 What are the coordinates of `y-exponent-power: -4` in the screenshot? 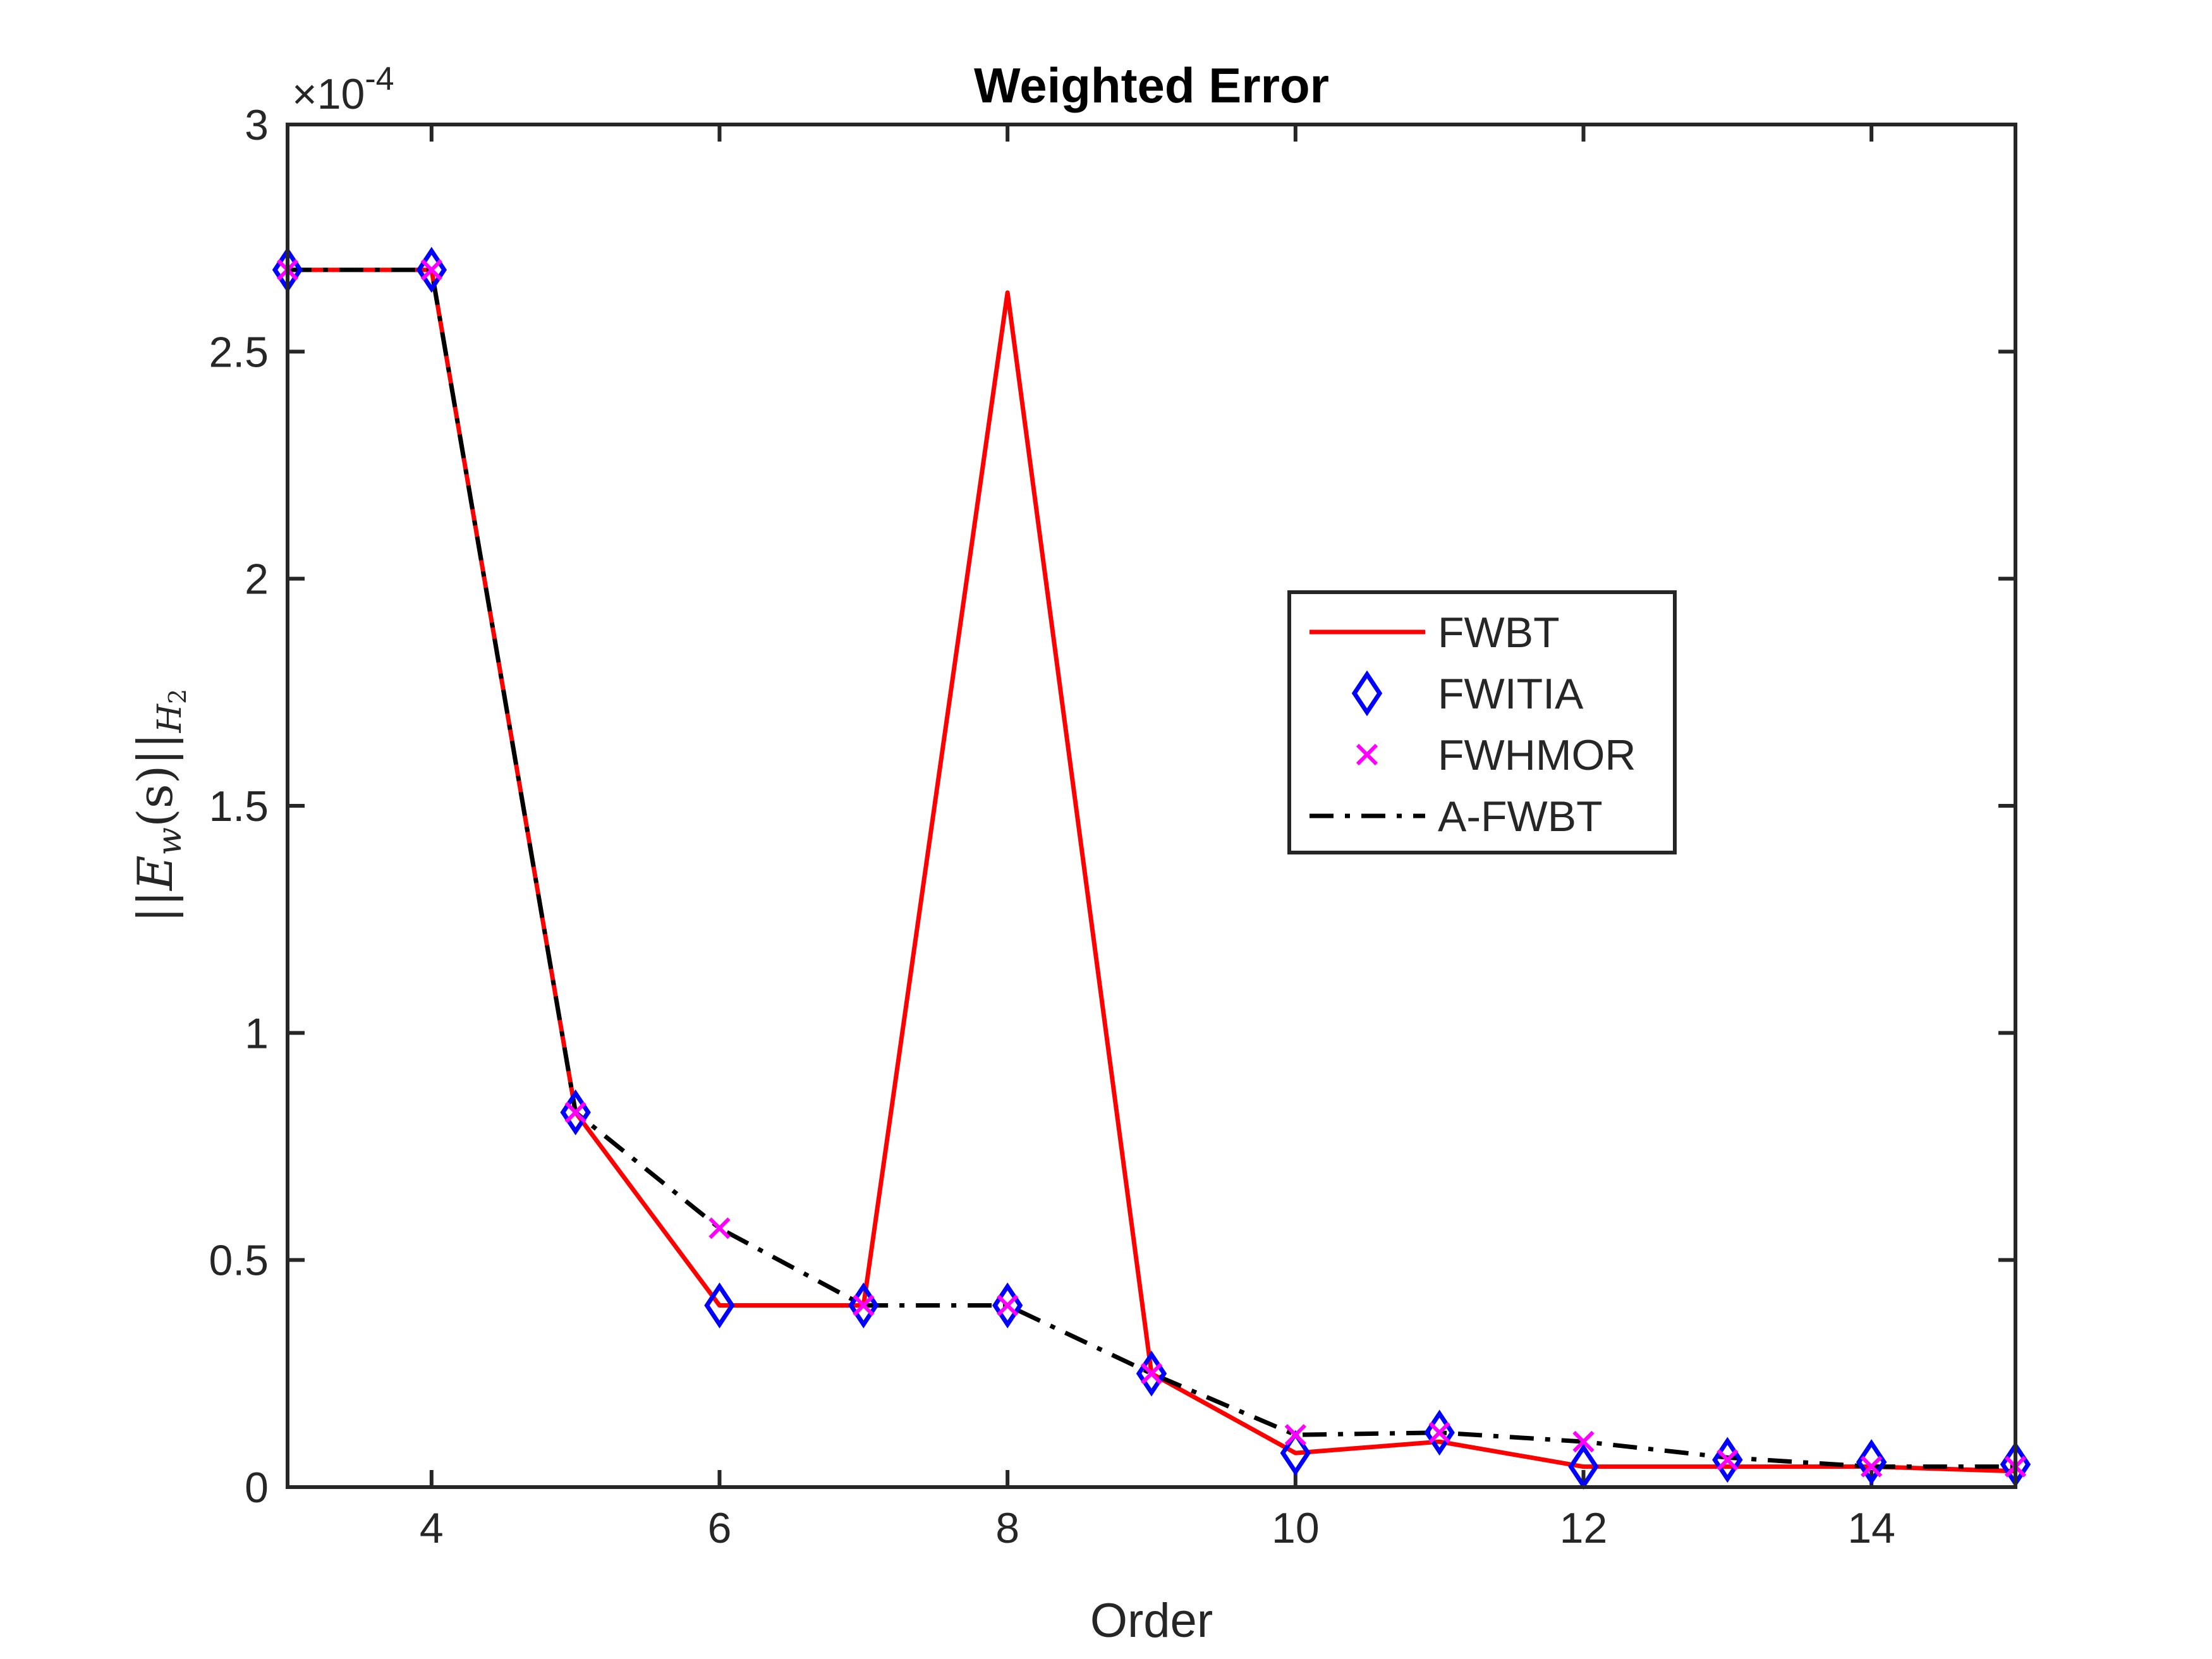 It's located at (380, 79).